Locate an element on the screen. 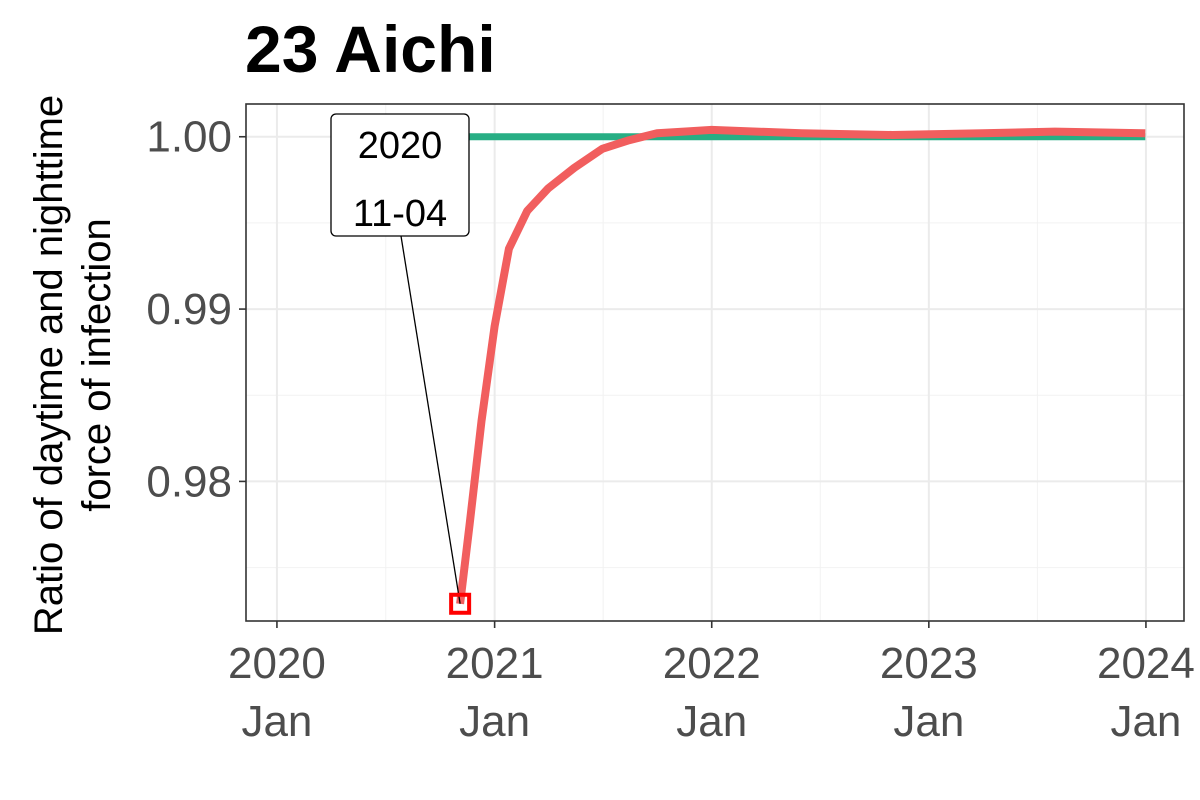  x-tick-label-year: 2024 is located at coordinates (1146, 663).